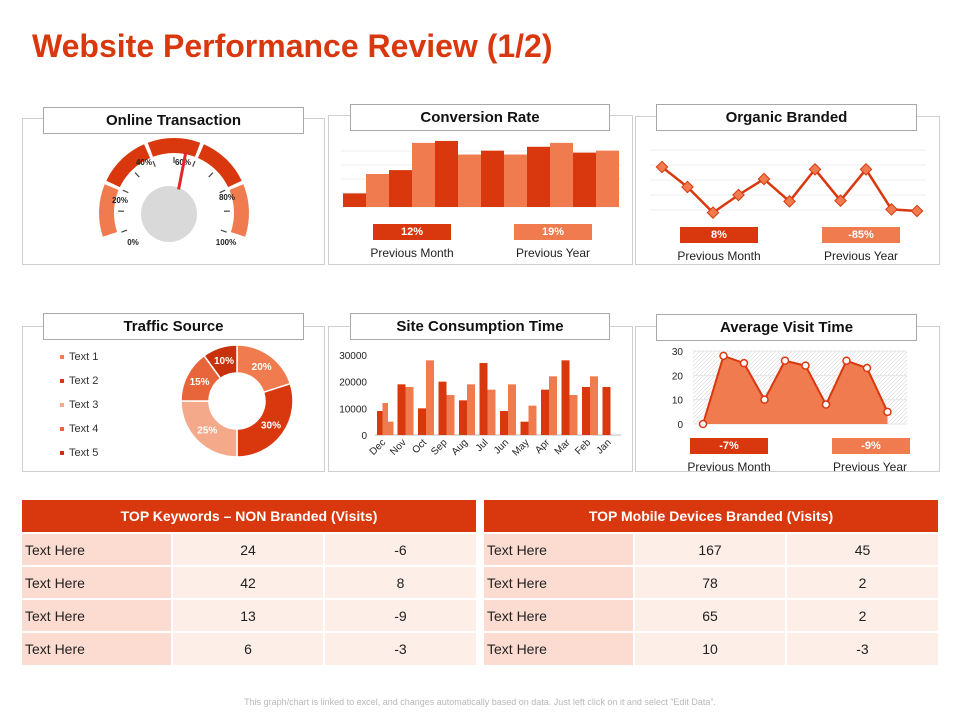  Describe the element at coordinates (353, 356) in the screenshot. I see `y-tick-label: 30000` at that location.